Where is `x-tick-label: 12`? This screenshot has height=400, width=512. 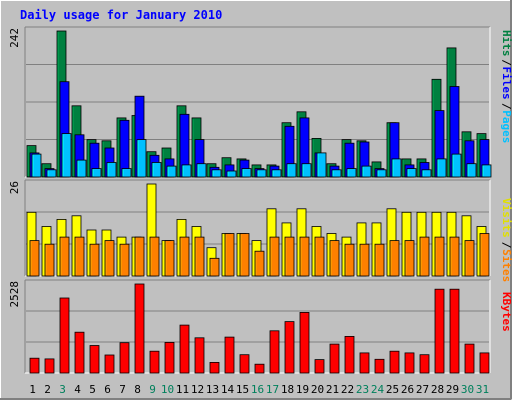
x-tick-label: 12 is located at coordinates (197, 389).